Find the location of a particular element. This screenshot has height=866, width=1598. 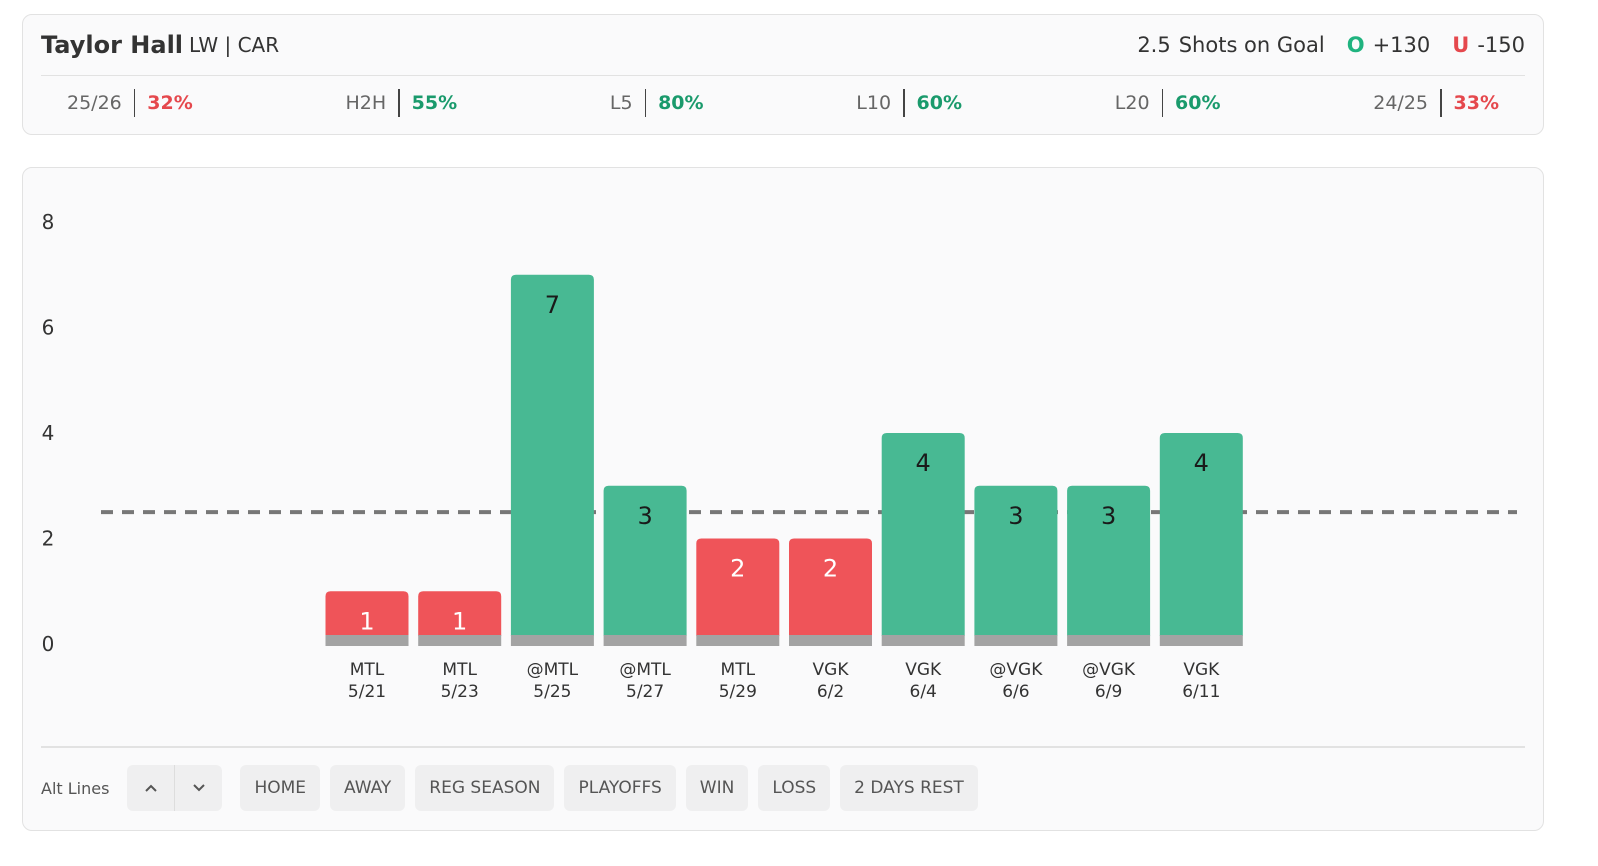

stat-value: 32% is located at coordinates (170, 103).